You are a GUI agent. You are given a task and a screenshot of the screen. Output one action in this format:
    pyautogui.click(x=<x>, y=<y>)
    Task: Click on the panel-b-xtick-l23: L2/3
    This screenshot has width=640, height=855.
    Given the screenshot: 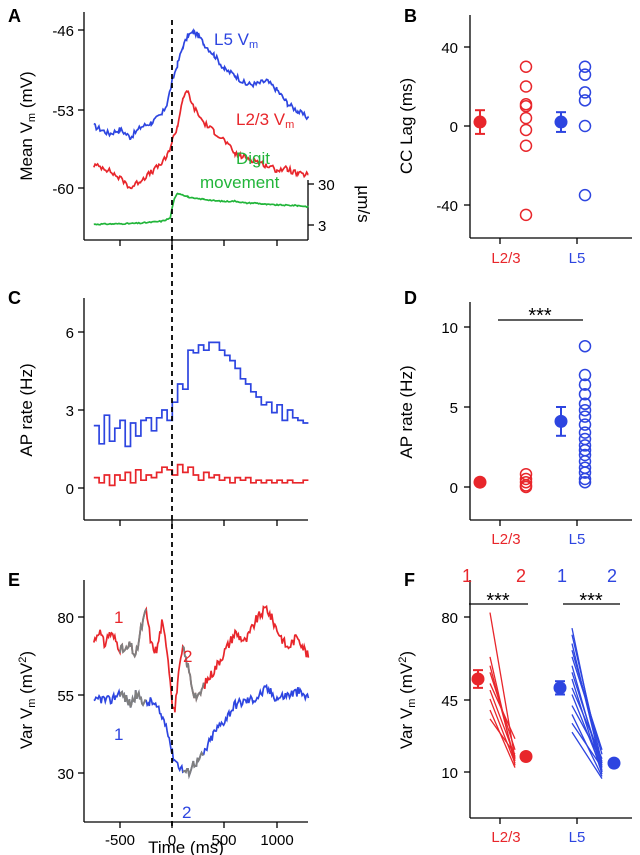 What is the action you would take?
    pyautogui.click(x=505, y=258)
    